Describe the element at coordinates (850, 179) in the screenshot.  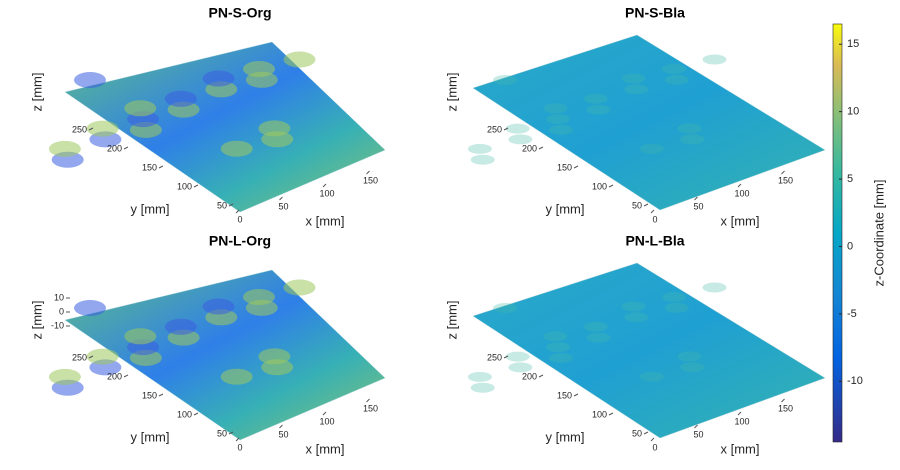
I see `colorbar-tick-label: 5` at that location.